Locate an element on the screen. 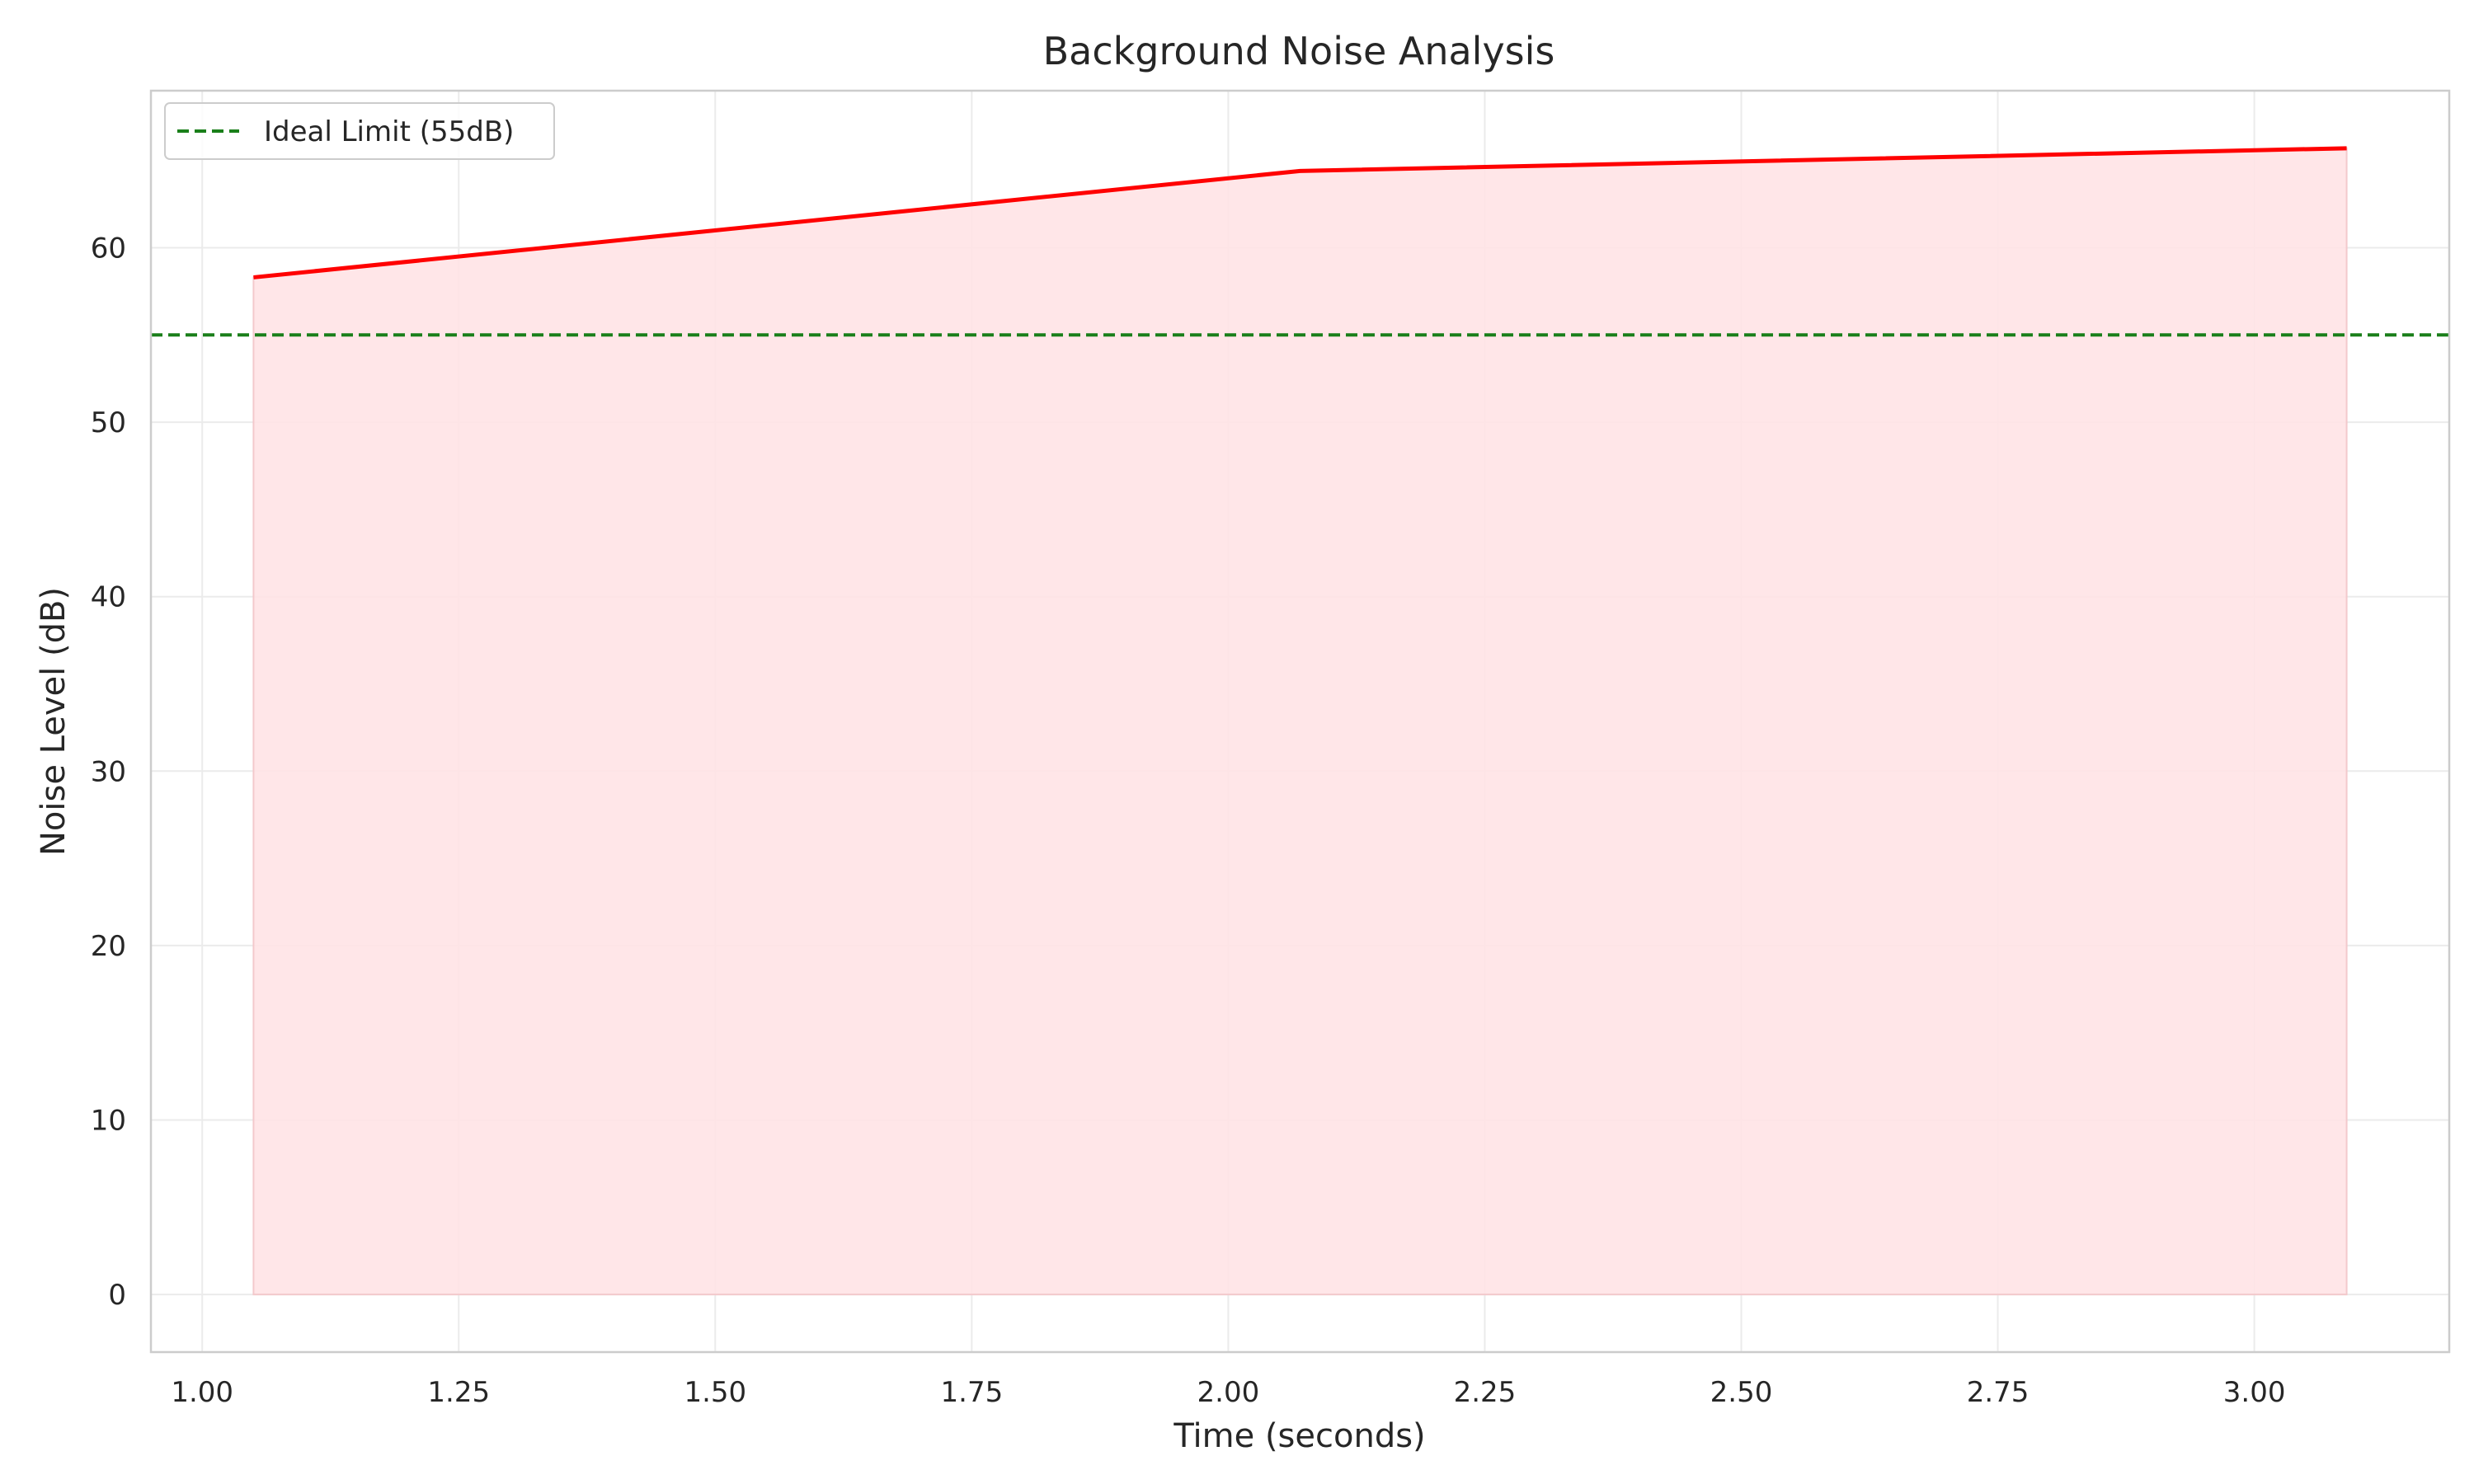  y-axis-label: Noise Level (dB) is located at coordinates (54, 721).